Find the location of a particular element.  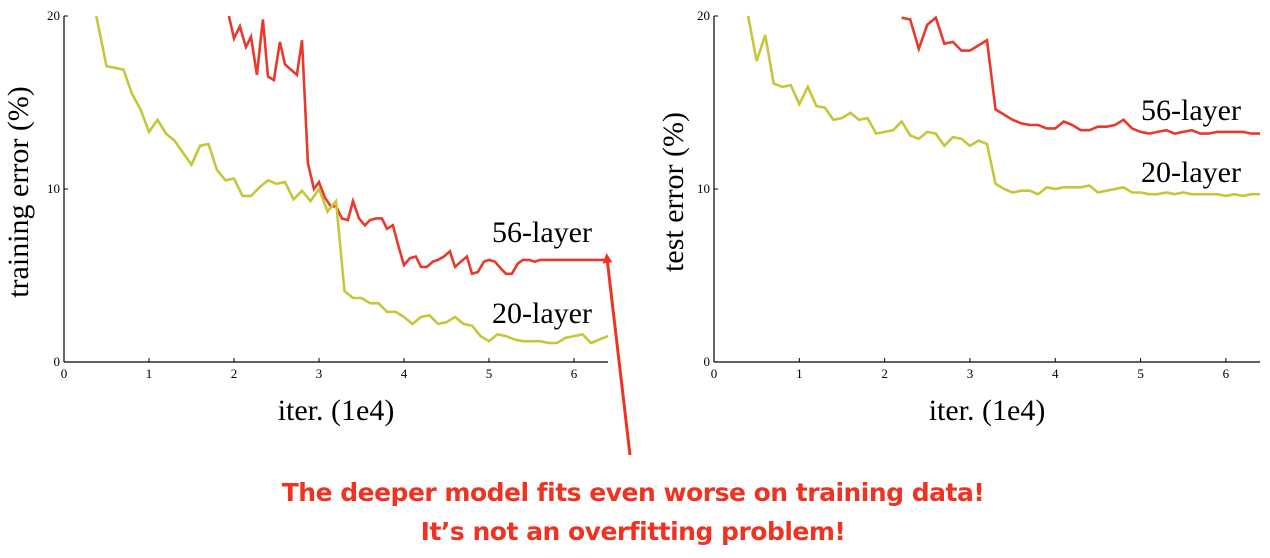

training-series-line-56-layer is located at coordinates (417, 145).